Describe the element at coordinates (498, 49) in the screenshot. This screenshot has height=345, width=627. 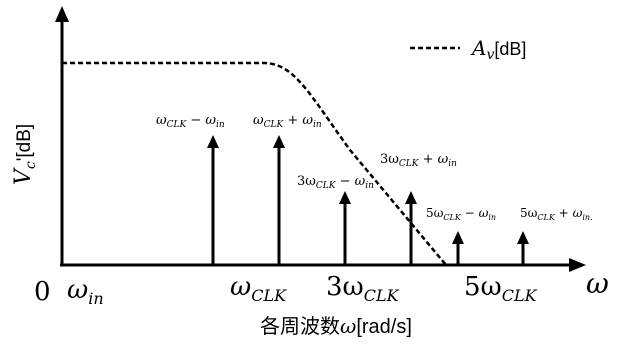
I see `legend-label: Av[dB]` at that location.